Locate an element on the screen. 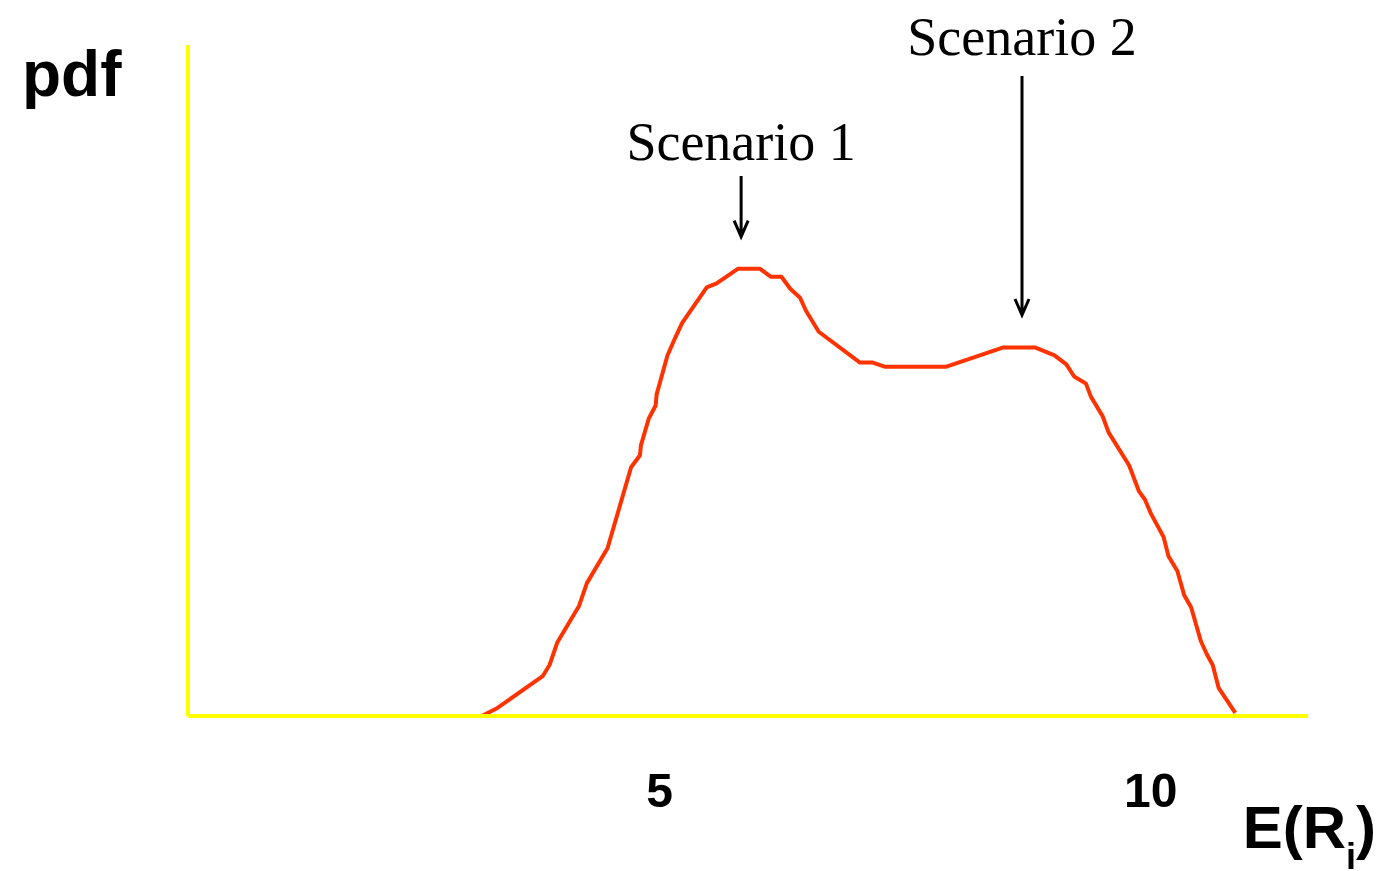  annotation: Scenario 1 is located at coordinates (741, 142).